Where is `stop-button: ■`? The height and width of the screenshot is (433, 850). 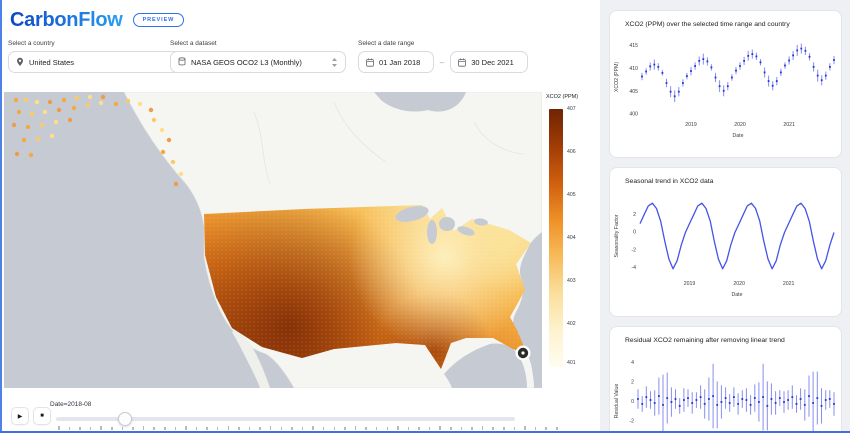
stop-button: ■ is located at coordinates (42, 416).